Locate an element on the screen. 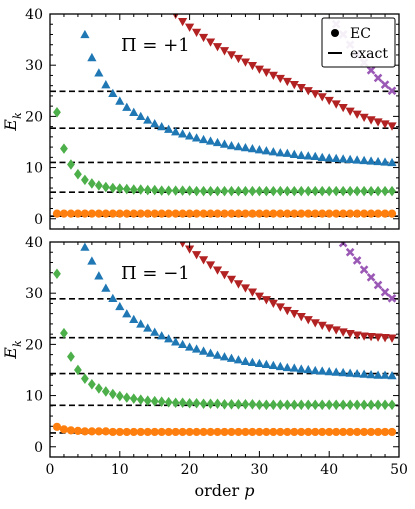 The height and width of the screenshot is (509, 415). series-x is located at coordinates (367, 272).